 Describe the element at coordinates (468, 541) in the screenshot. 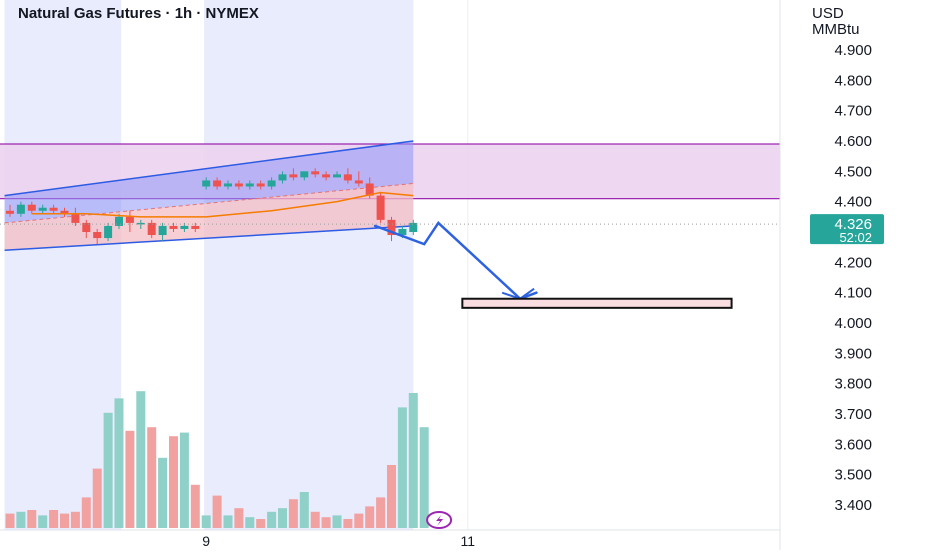

I see `time-label-1: 11` at that location.